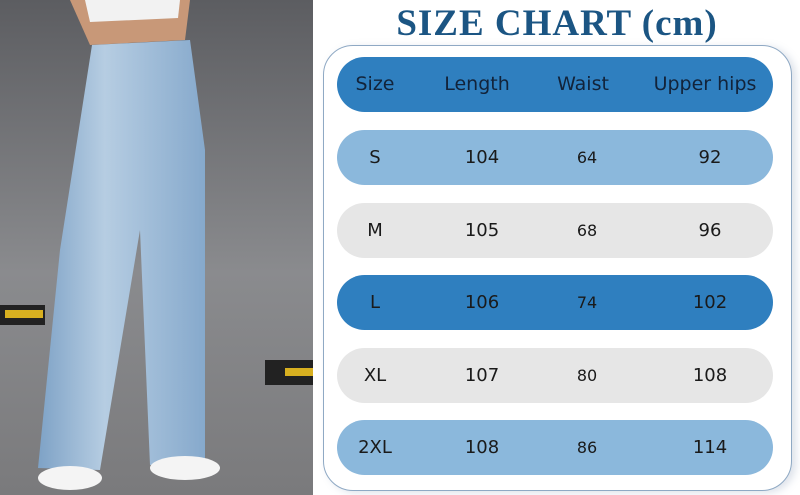 The image size is (800, 495). What do you see at coordinates (375, 302) in the screenshot?
I see `cell-size: L` at bounding box center [375, 302].